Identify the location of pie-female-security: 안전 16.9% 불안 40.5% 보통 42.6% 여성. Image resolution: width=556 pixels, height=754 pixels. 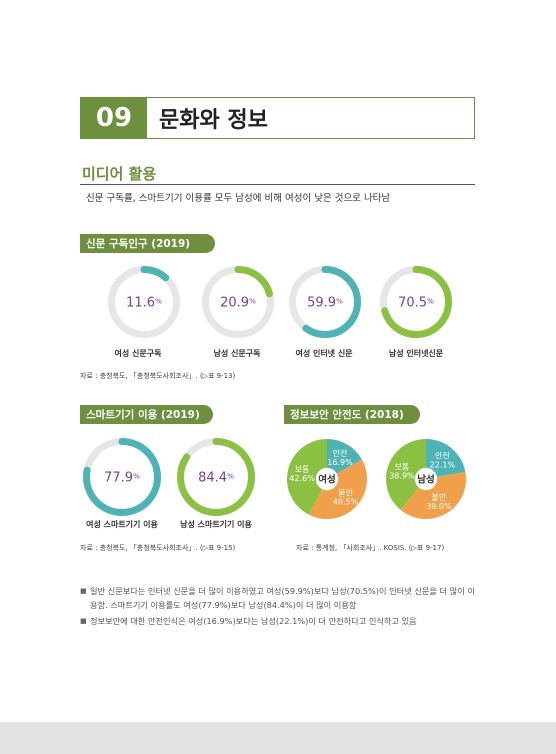
(327, 479).